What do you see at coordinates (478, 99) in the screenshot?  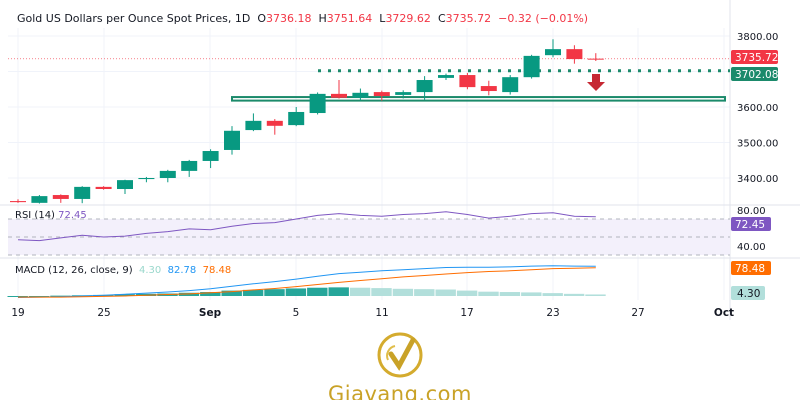 I see `support-zone` at bounding box center [478, 99].